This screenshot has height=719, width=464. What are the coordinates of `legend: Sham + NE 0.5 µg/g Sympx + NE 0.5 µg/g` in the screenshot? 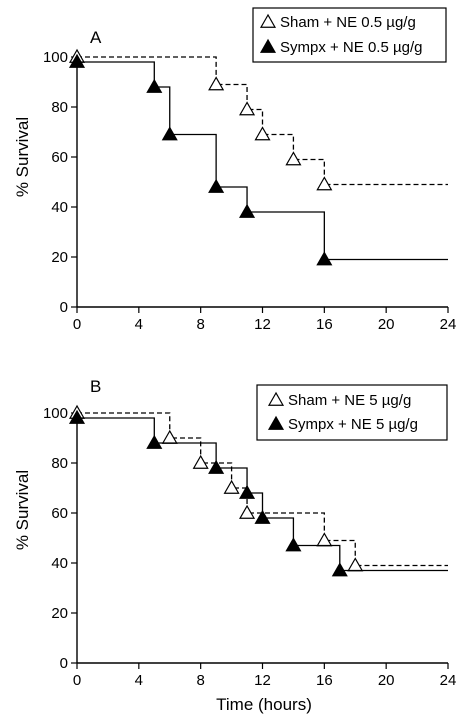 It's located at (349, 35).